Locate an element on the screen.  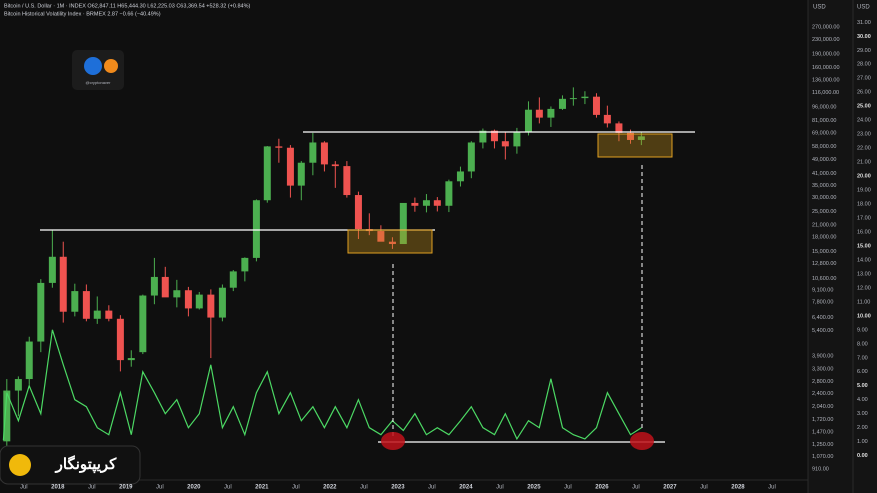
y-tick-label: 2,800.00 is located at coordinates (822, 382).